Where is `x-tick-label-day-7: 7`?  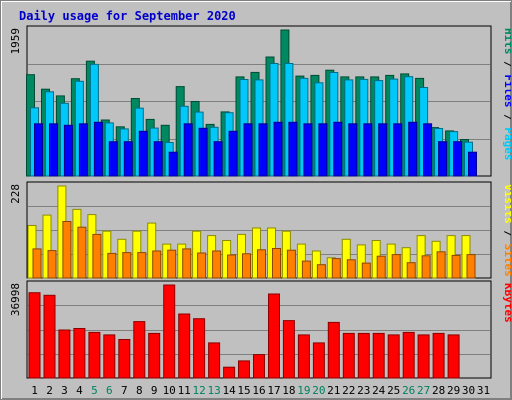
x-tick-label-day-7: 7 is located at coordinates (124, 390).